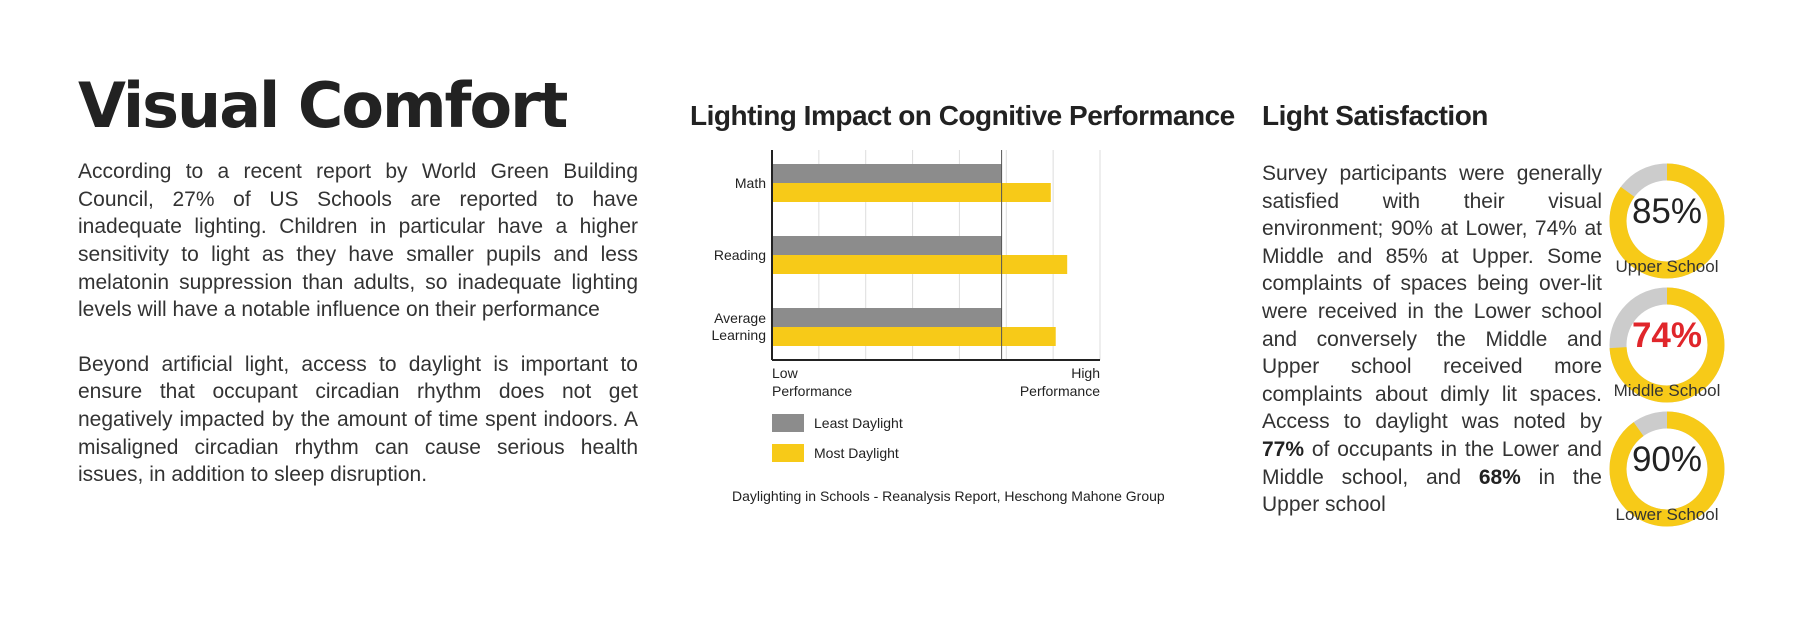  Describe the element at coordinates (1667, 335) in the screenshot. I see `donut-value-middle: 74%` at that location.